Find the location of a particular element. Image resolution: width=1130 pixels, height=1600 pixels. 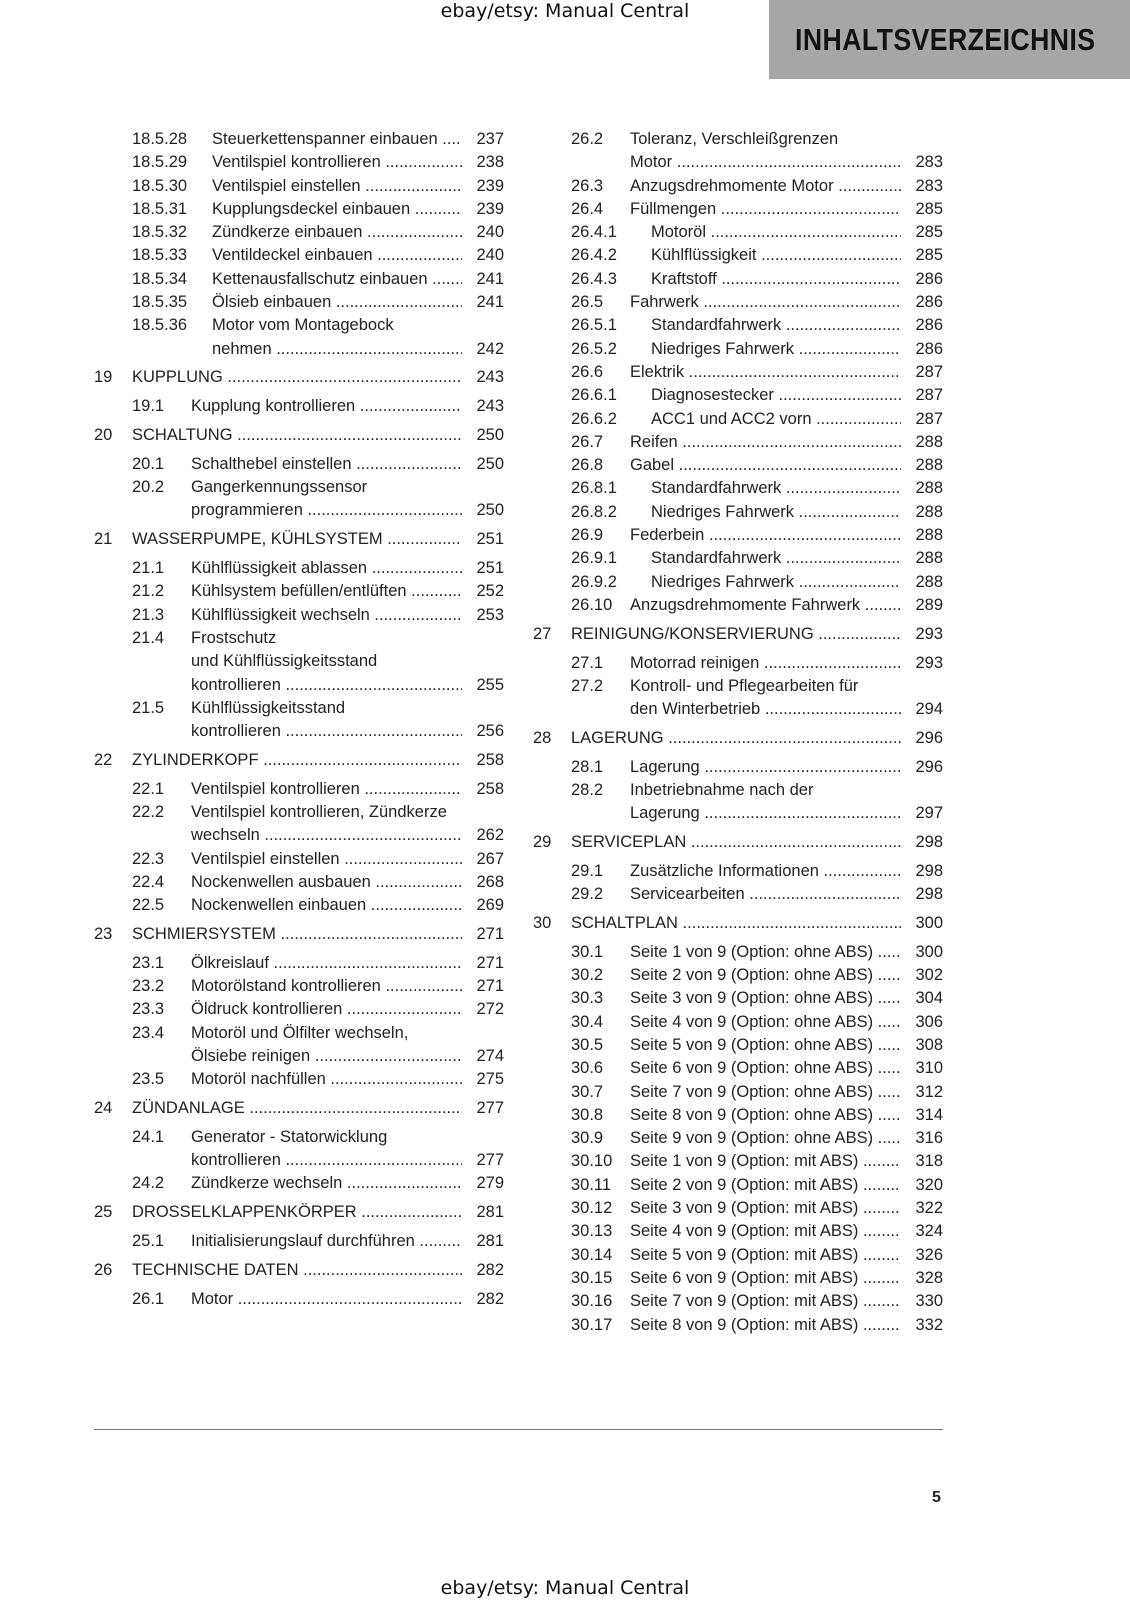

toc-entry-sub: 18.5.33 Ventildeckel einbauen 240 is located at coordinates (299, 255).